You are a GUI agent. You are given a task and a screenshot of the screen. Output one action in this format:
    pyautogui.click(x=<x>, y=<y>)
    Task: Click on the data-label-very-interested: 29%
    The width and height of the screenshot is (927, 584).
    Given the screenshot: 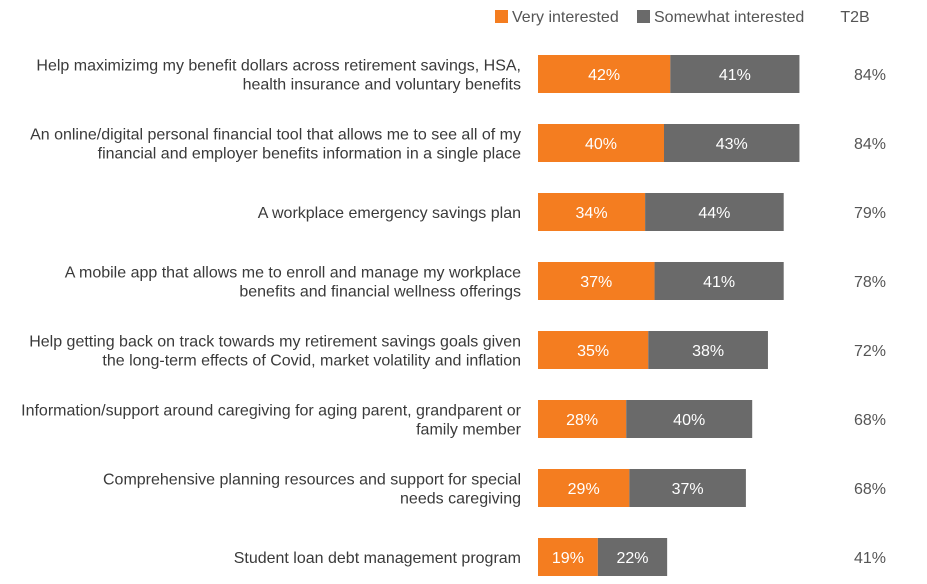 What is the action you would take?
    pyautogui.click(x=584, y=489)
    